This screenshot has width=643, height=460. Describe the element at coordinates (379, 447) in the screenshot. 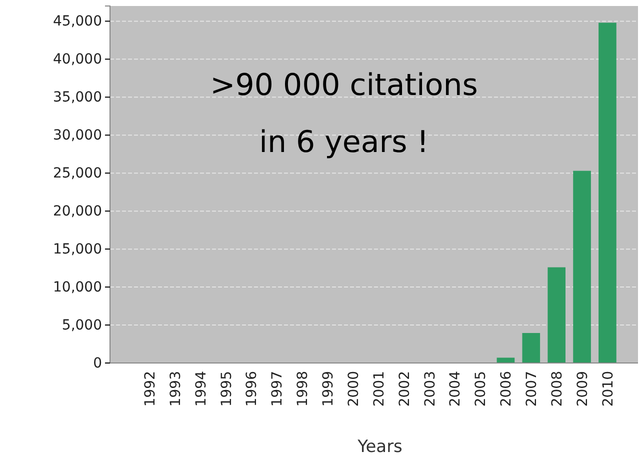

I see `x-axis-title: Years` at that location.